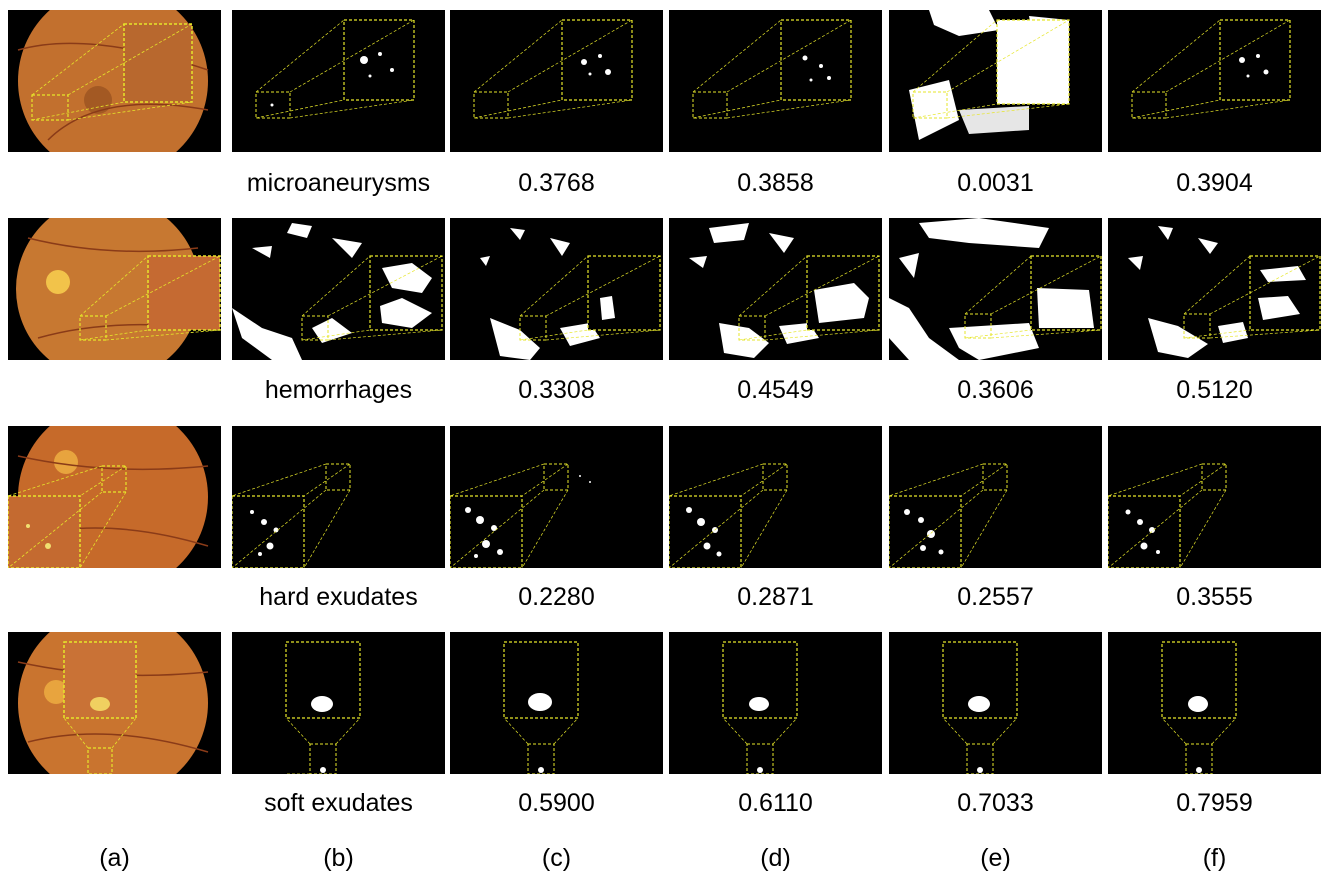  What do you see at coordinates (114, 858) in the screenshot?
I see `column-label-a: (a)` at bounding box center [114, 858].